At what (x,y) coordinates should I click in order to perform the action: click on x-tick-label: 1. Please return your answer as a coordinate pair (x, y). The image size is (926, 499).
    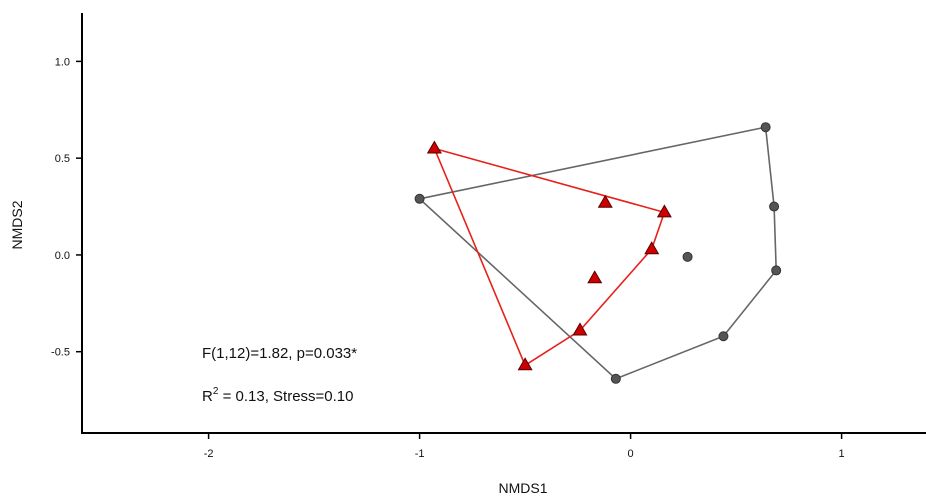
    Looking at the image, I should click on (842, 454).